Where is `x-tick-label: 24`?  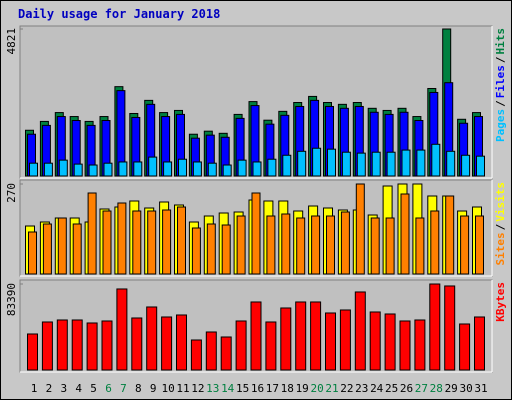 x-tick-label: 24 is located at coordinates (377, 388).